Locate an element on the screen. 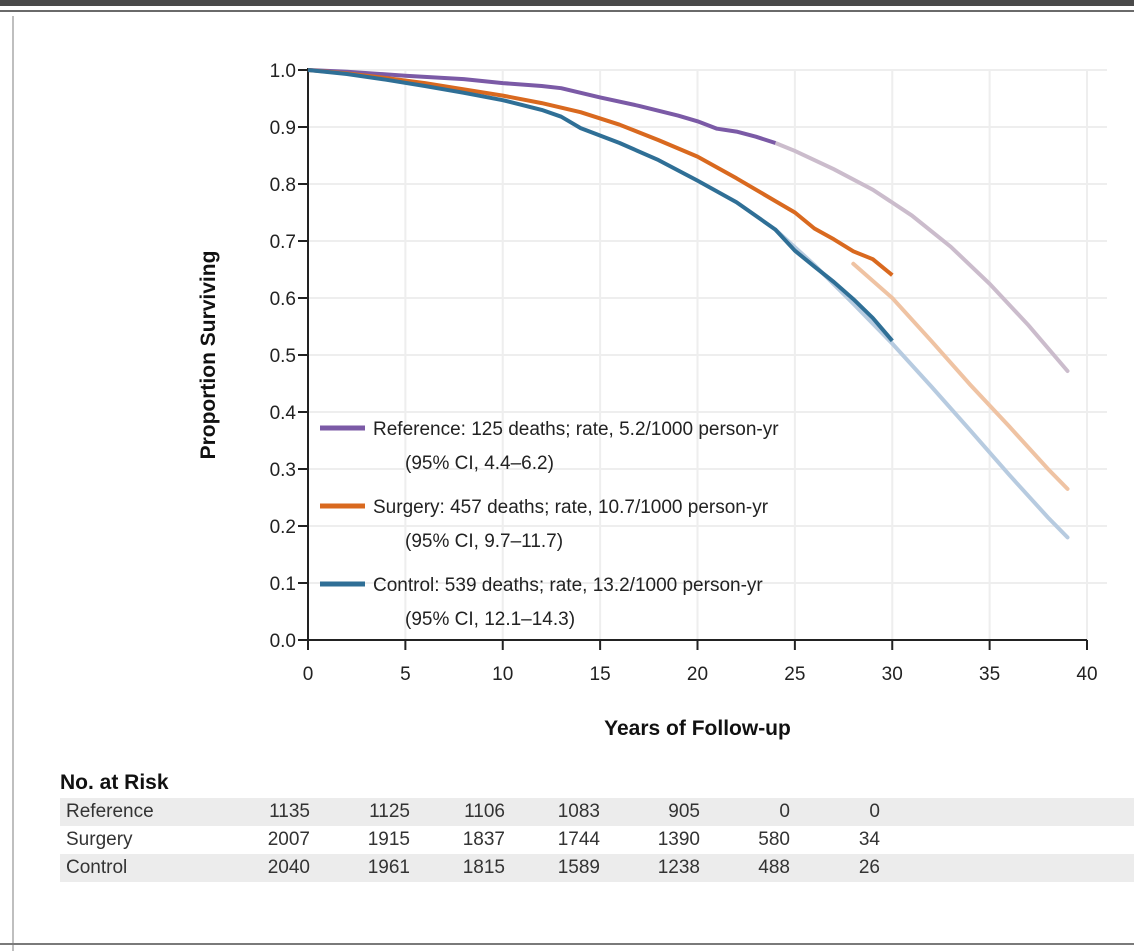 Image resolution: width=1134 pixels, height=951 pixels. risk-cell: 2007 is located at coordinates (288, 839).